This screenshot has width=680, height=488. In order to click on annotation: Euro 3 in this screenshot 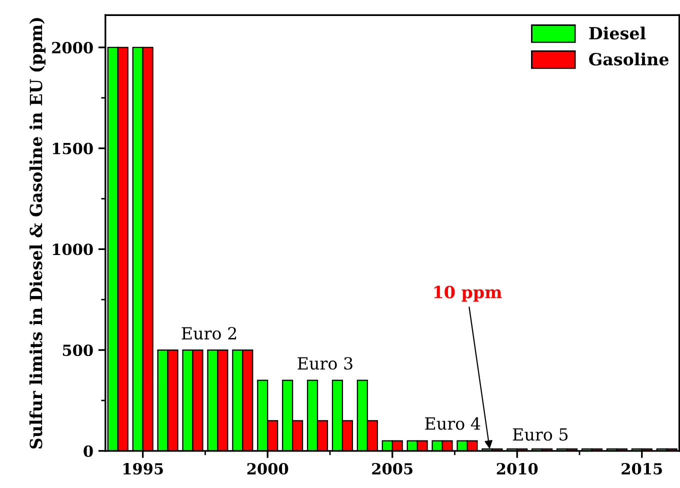, I will do `click(325, 363)`.